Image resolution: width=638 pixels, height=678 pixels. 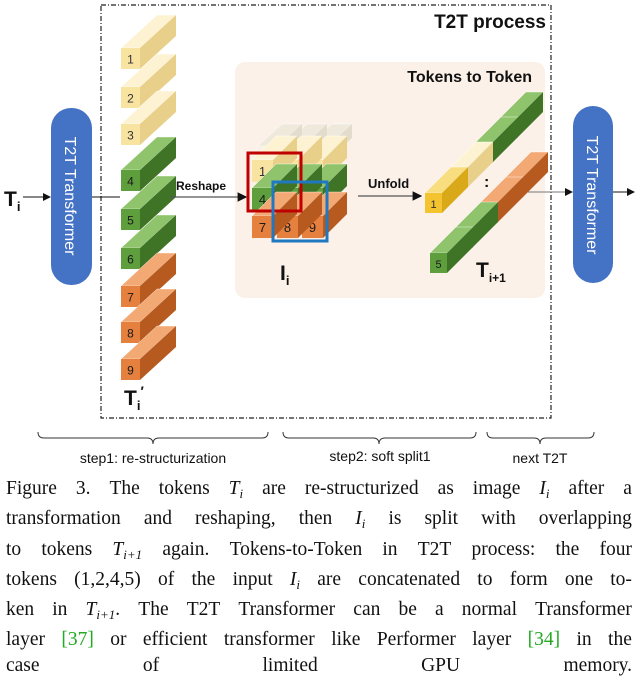 I want to click on token-number: 3, so click(x=130, y=136).